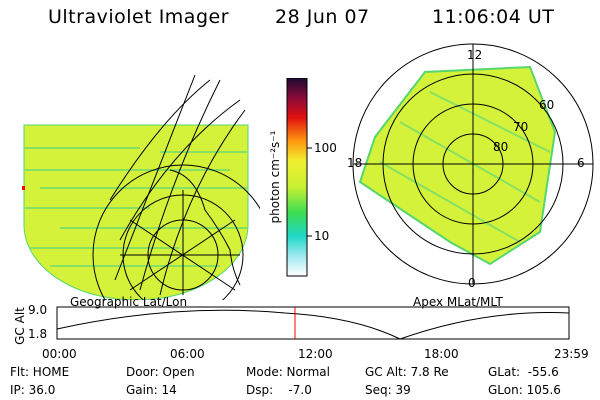 The height and width of the screenshot is (400, 600). I want to click on info-seq: Seq: 39, so click(388, 390).